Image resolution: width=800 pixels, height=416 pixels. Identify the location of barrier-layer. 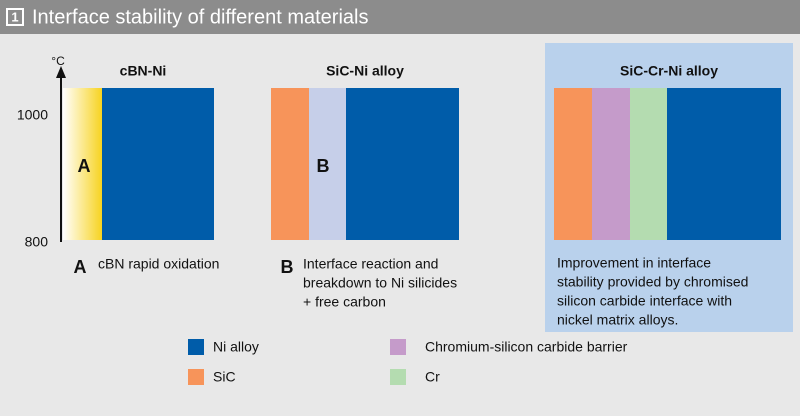
(611, 164).